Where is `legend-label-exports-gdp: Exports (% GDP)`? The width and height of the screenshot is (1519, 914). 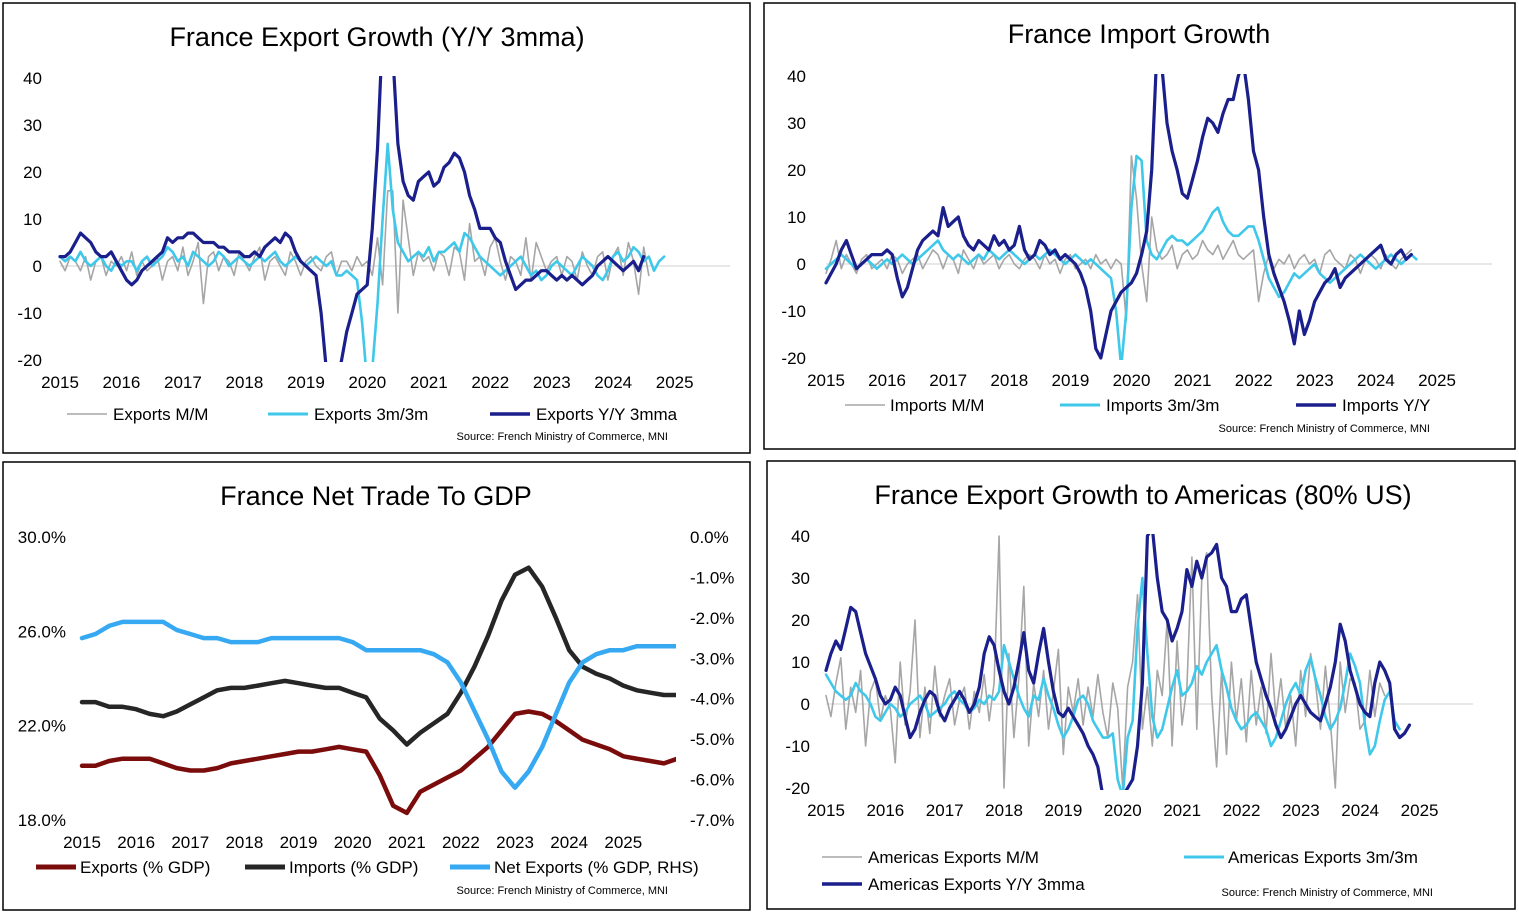
legend-label-exports-gdp: Exports (% GDP) is located at coordinates (145, 867).